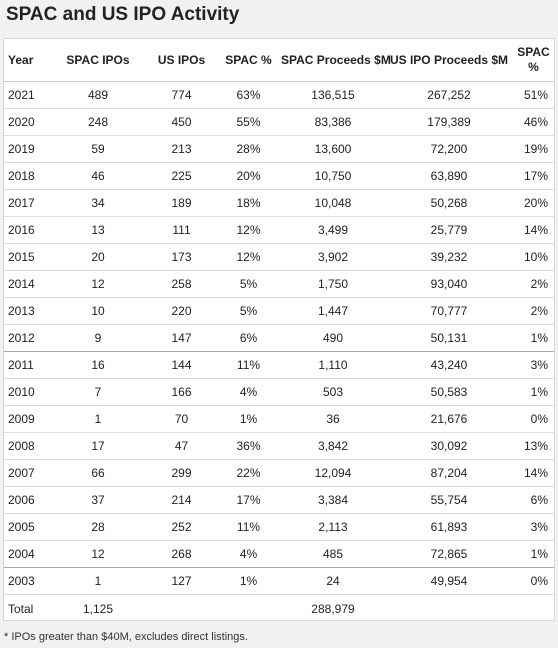 This screenshot has width=558, height=648. What do you see at coordinates (248, 203) in the screenshot?
I see `cell-spac-pct: 18%` at bounding box center [248, 203].